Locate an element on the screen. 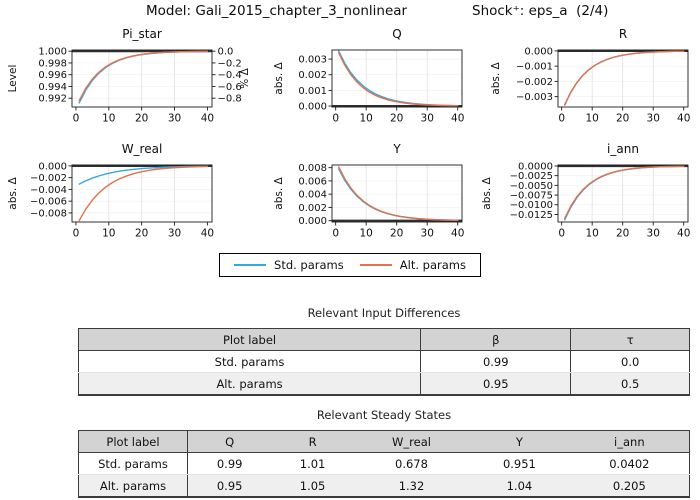 The image size is (700, 500). y-tick-label: 0.006 is located at coordinates (312, 181).